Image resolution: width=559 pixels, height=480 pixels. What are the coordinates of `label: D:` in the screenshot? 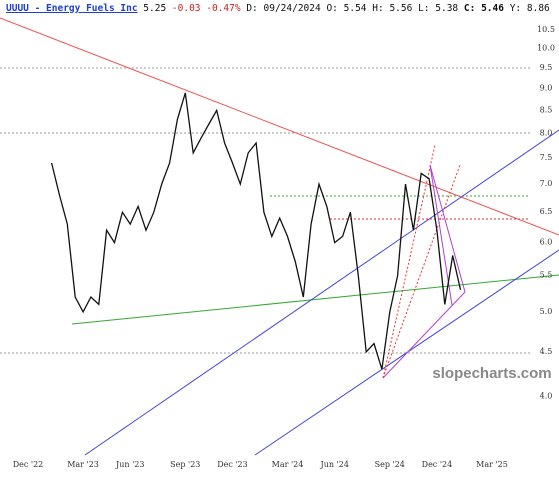 It's located at (252, 8).